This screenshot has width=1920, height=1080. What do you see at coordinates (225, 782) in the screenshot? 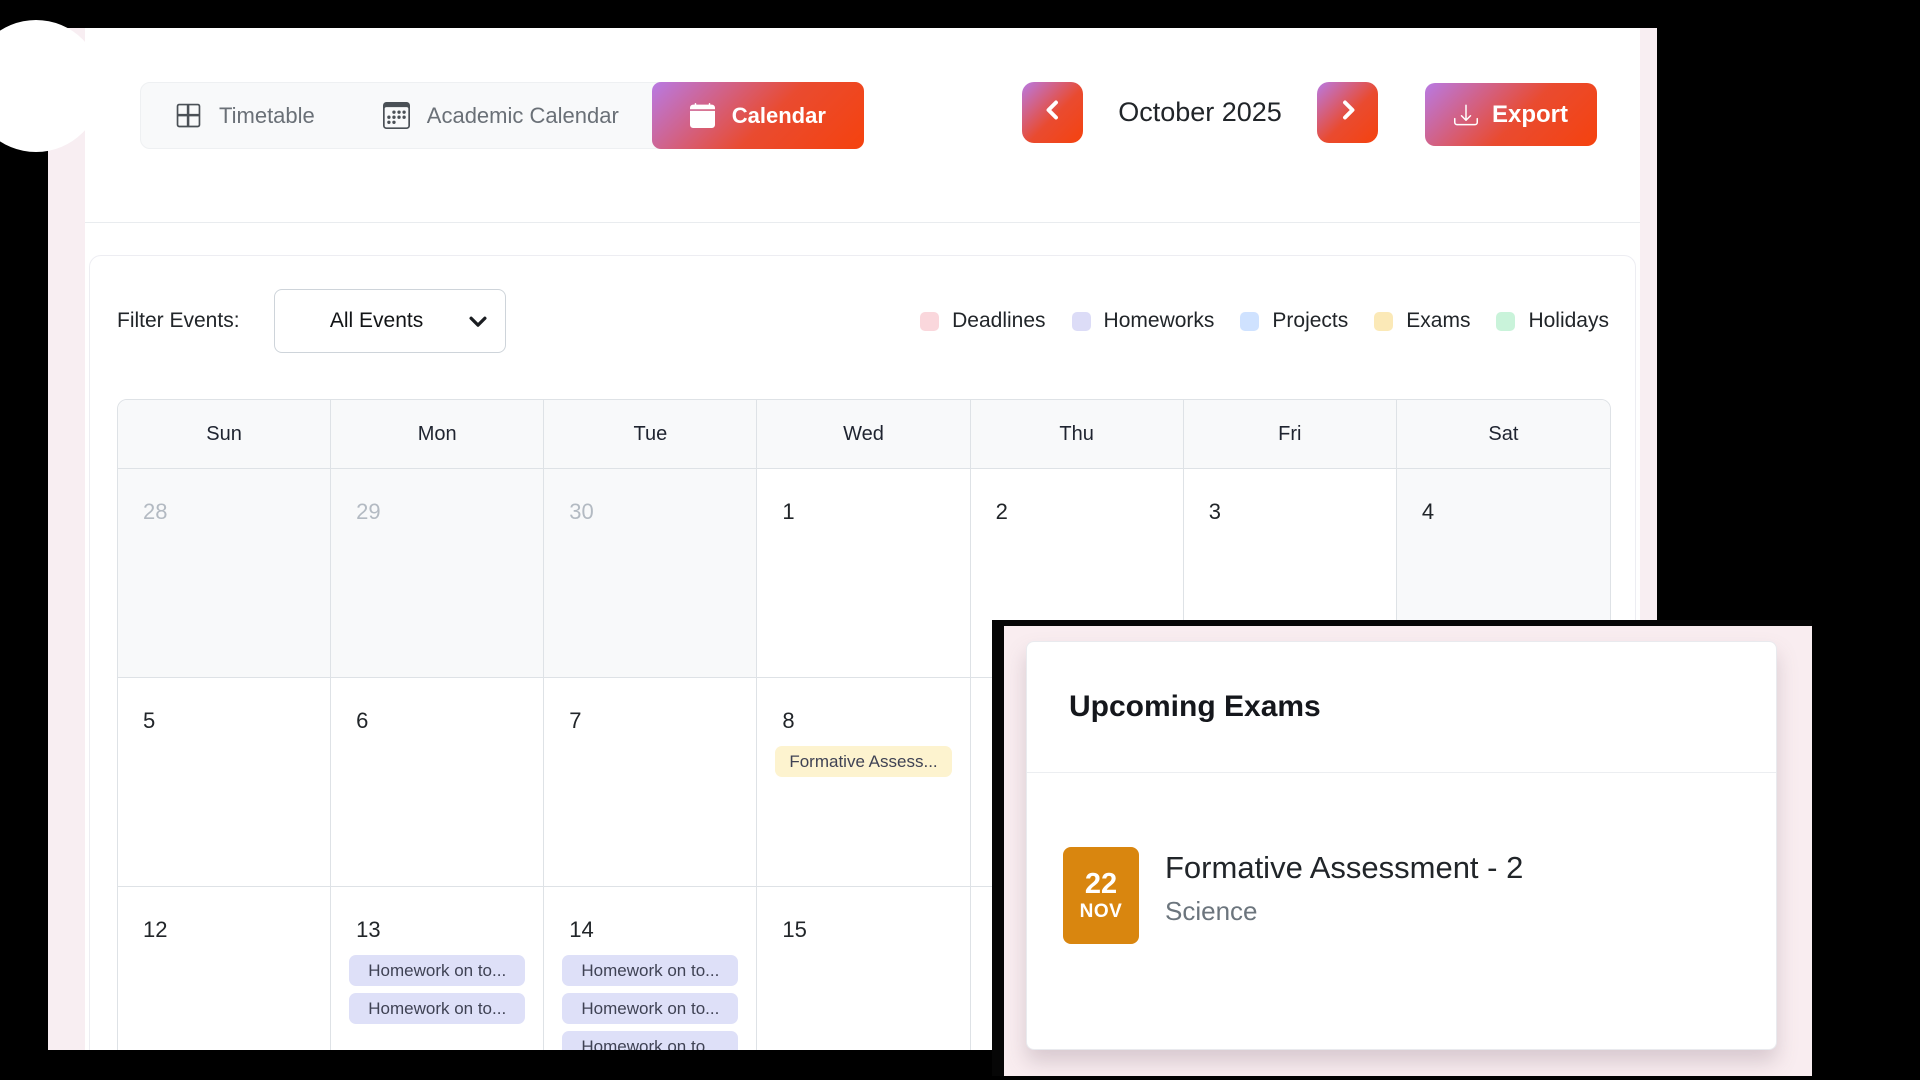
I see `day-cell-5: 5` at bounding box center [225, 782].